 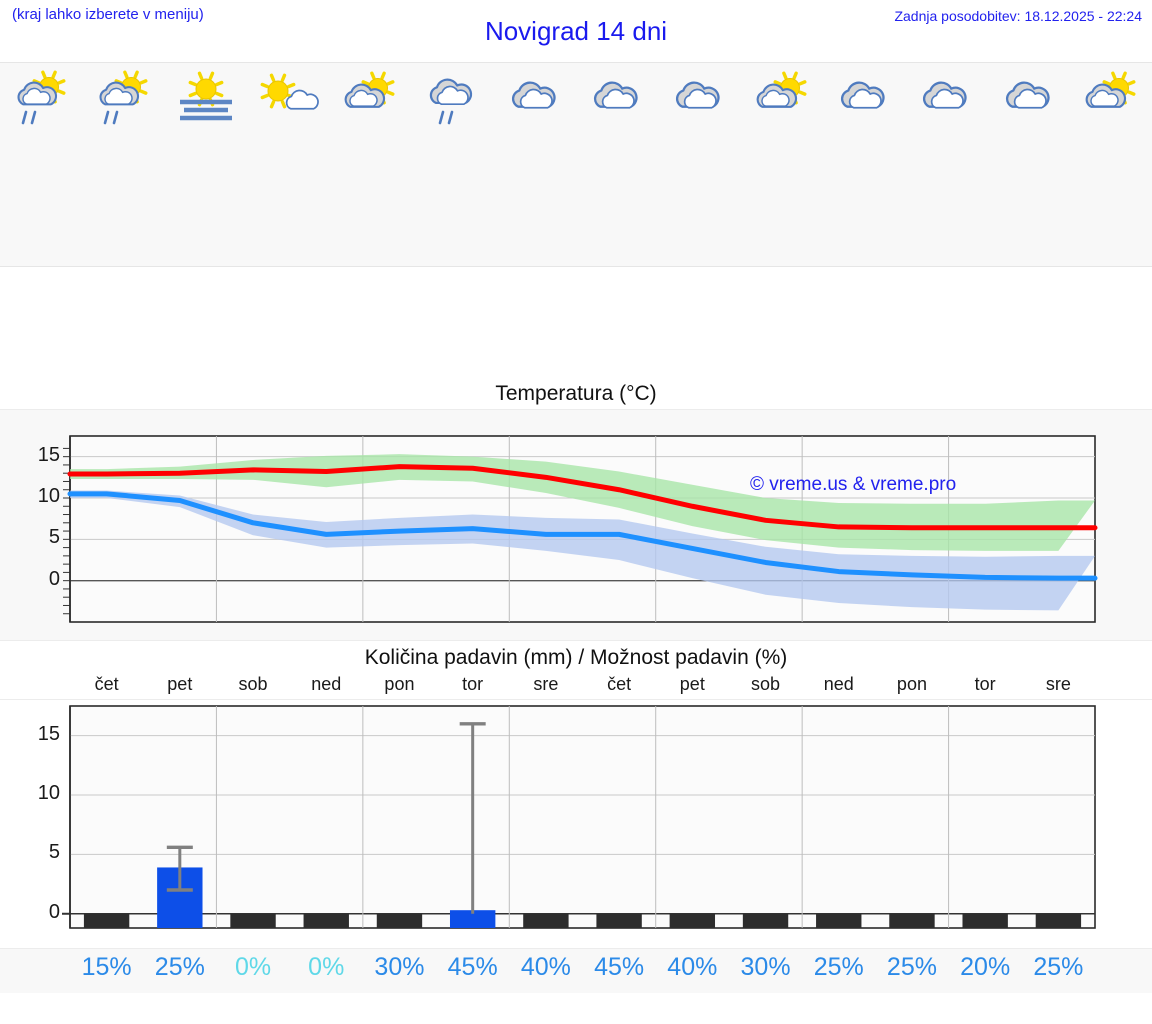 What do you see at coordinates (48, 793) in the screenshot?
I see `precipitation-y-tick-label: 10` at bounding box center [48, 793].